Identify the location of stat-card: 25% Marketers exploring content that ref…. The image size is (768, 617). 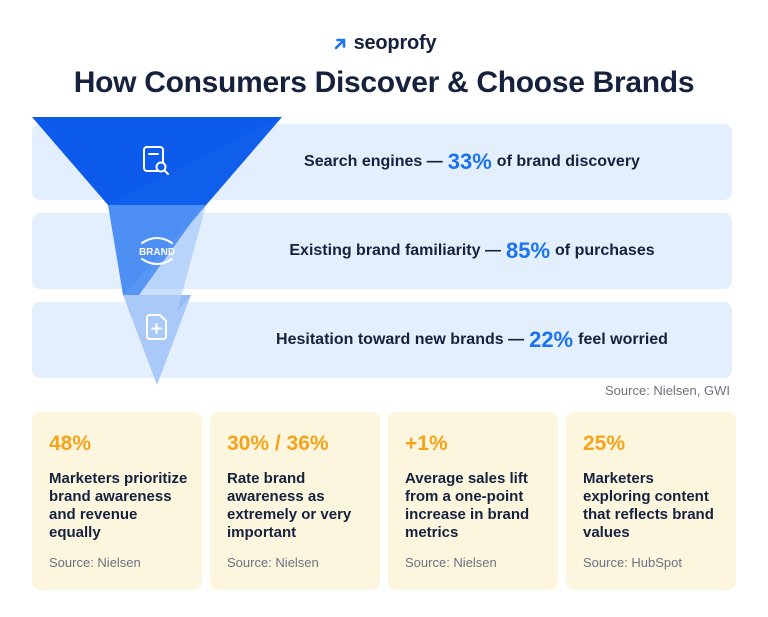
(651, 501).